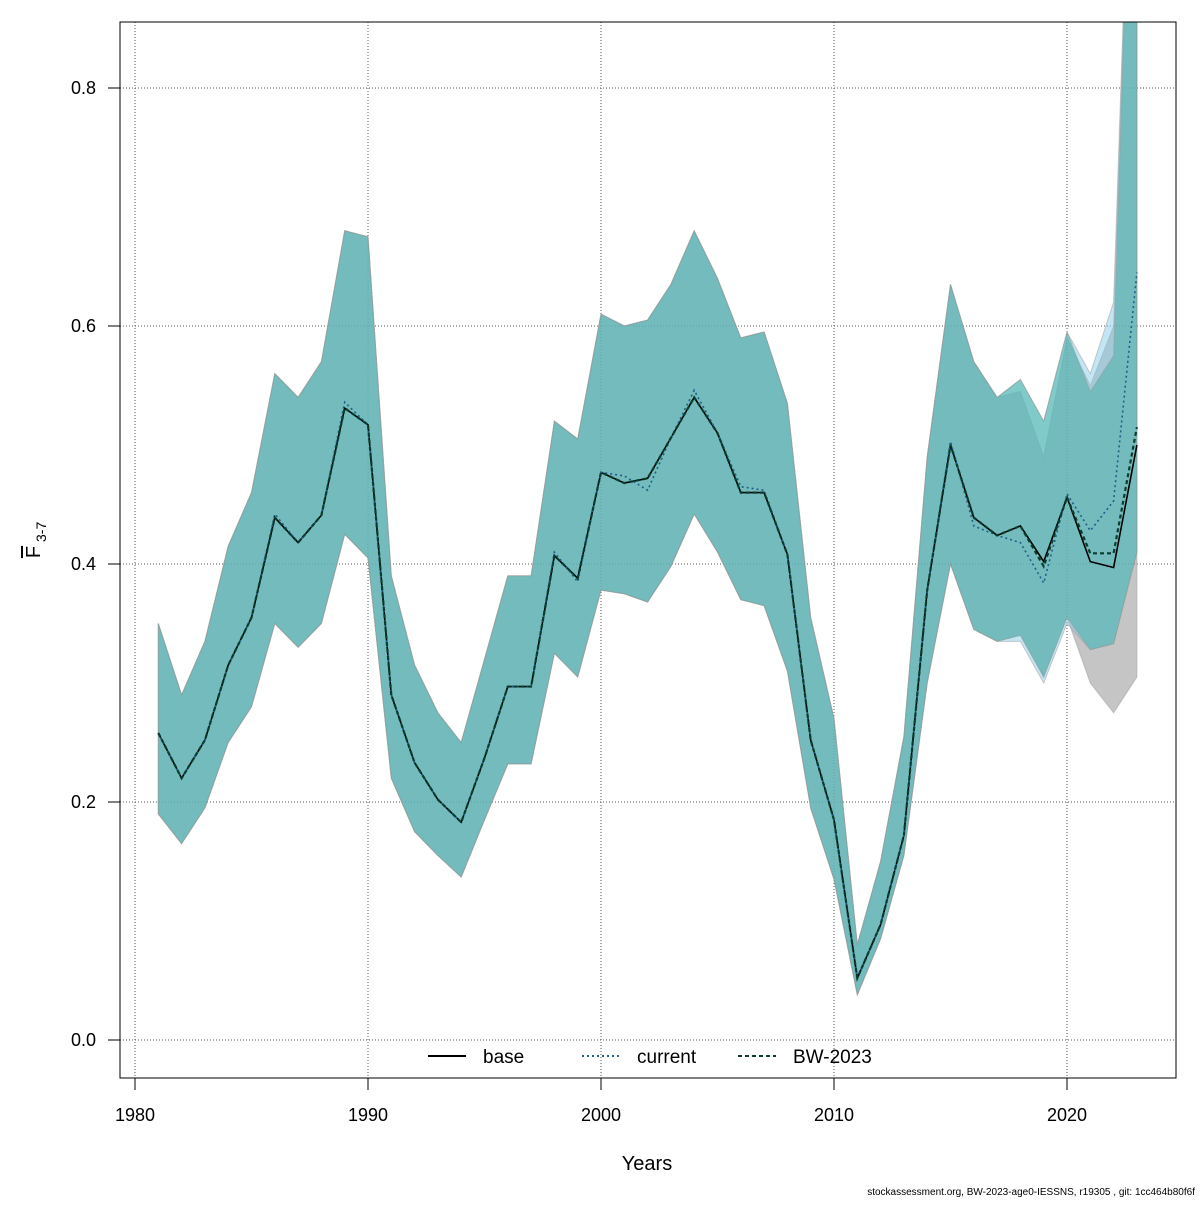  What do you see at coordinates (41, 532) in the screenshot?
I see `y-axis-label-sub: 3-7` at bounding box center [41, 532].